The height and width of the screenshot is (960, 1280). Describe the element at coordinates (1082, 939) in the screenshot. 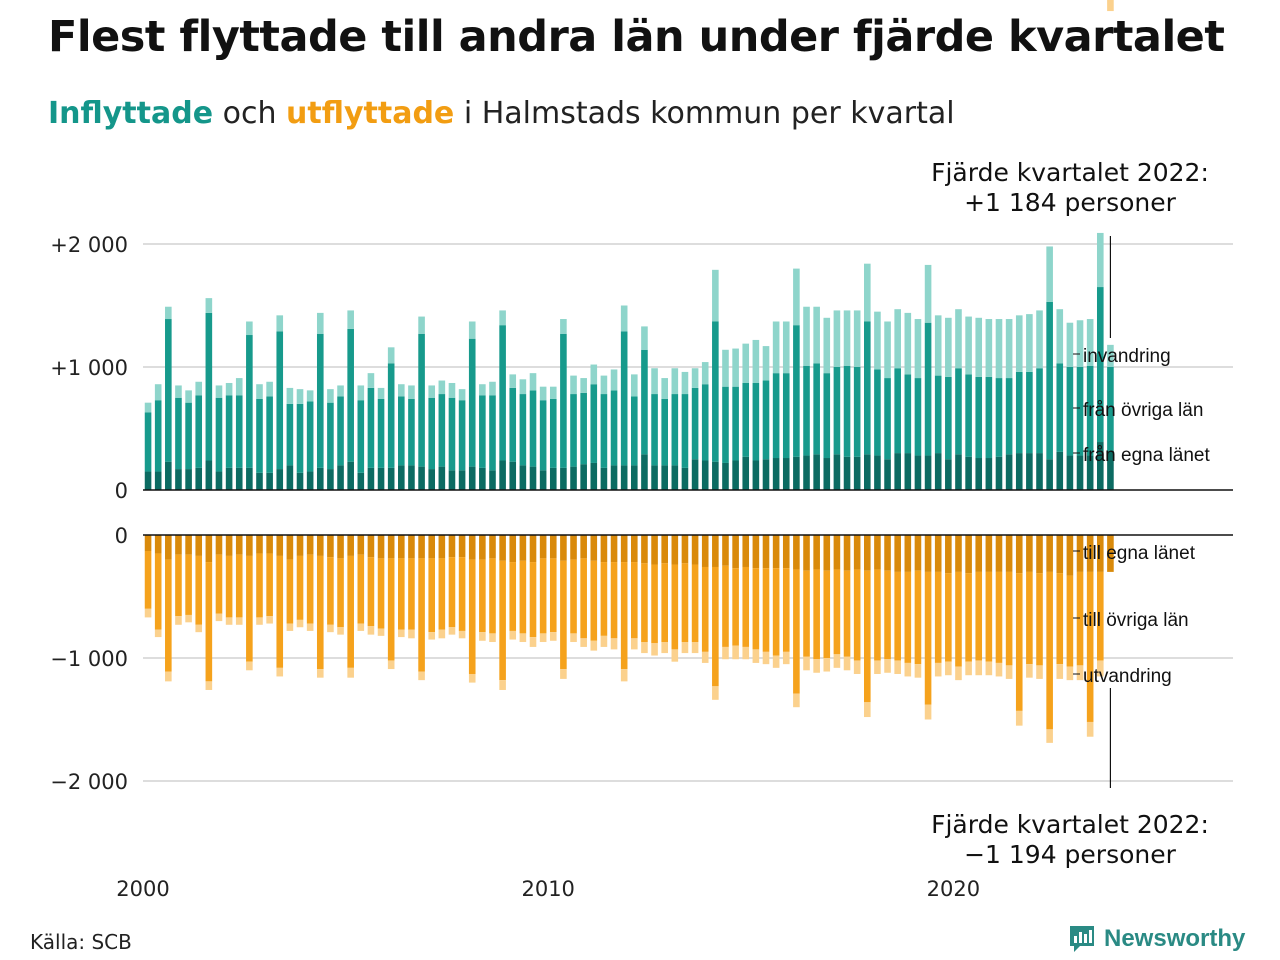

I see `newsworthy-icon` at that location.